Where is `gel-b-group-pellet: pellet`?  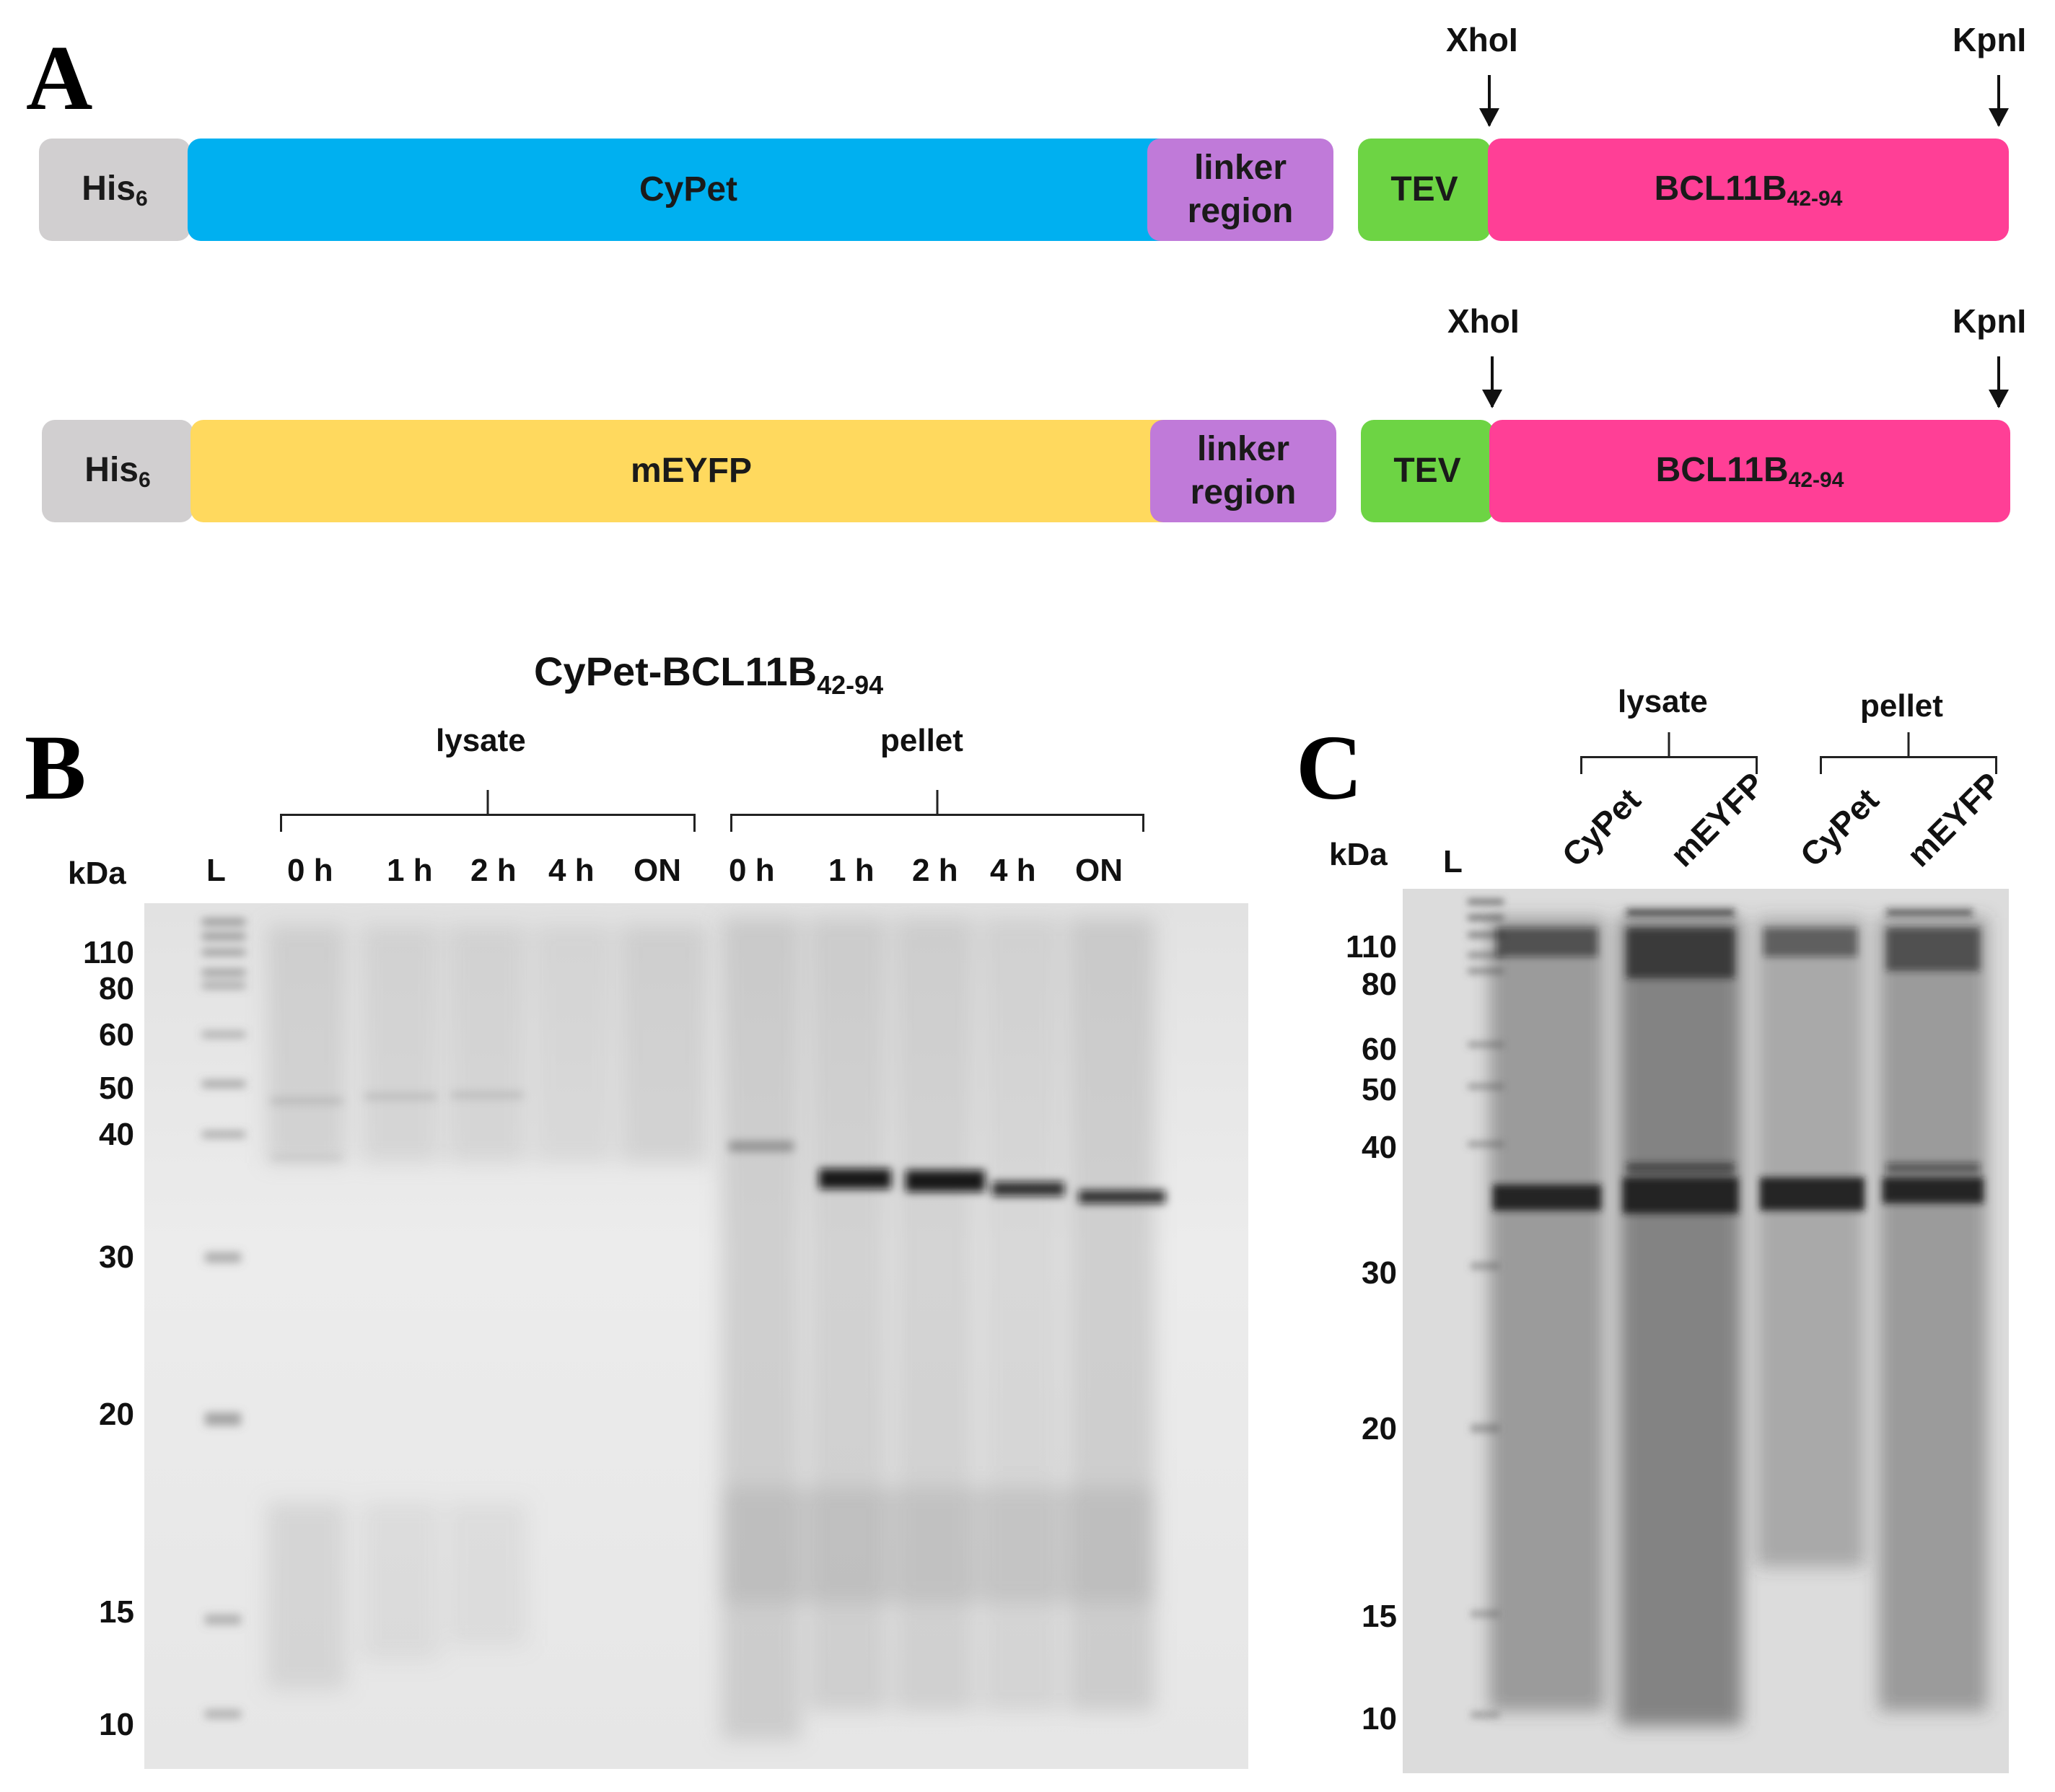
gel-b-group-pellet: pellet is located at coordinates (921, 740).